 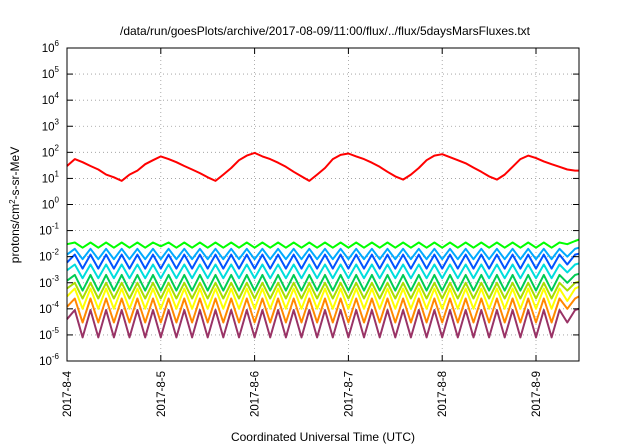 What do you see at coordinates (12, 201) in the screenshot?
I see `y-axis-label-sup: 2` at bounding box center [12, 201].